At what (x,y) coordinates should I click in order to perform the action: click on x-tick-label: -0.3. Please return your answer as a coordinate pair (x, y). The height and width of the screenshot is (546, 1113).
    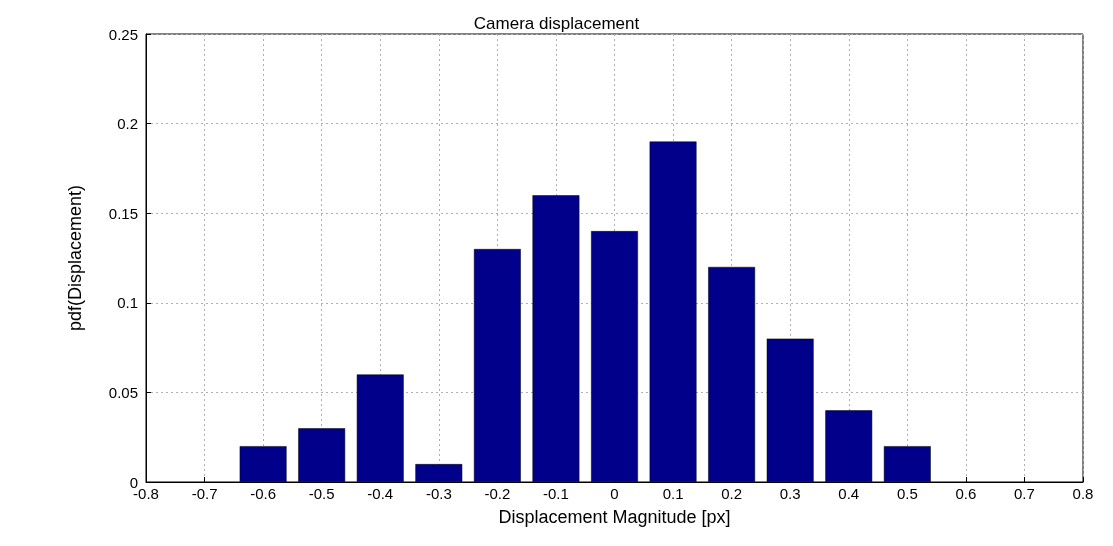
    Looking at the image, I should click on (438, 493).